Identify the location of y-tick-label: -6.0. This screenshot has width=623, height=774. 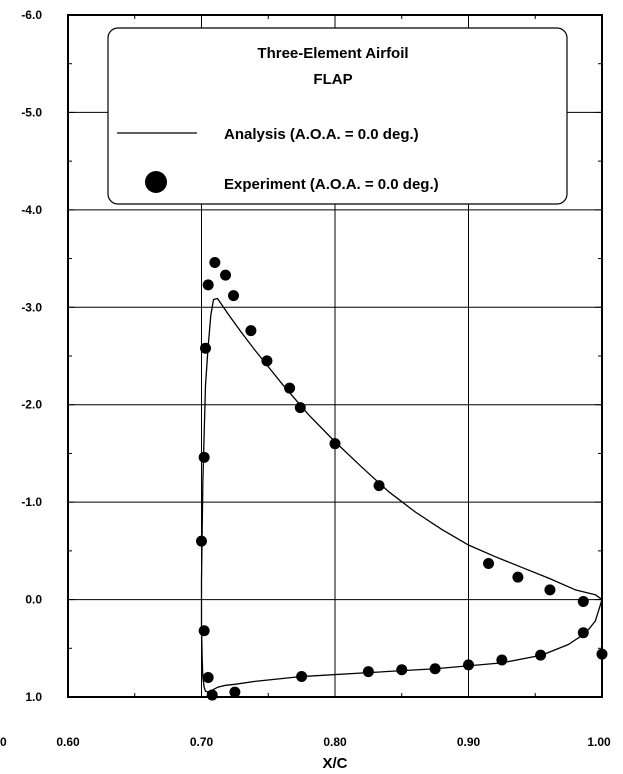
(31, 15).